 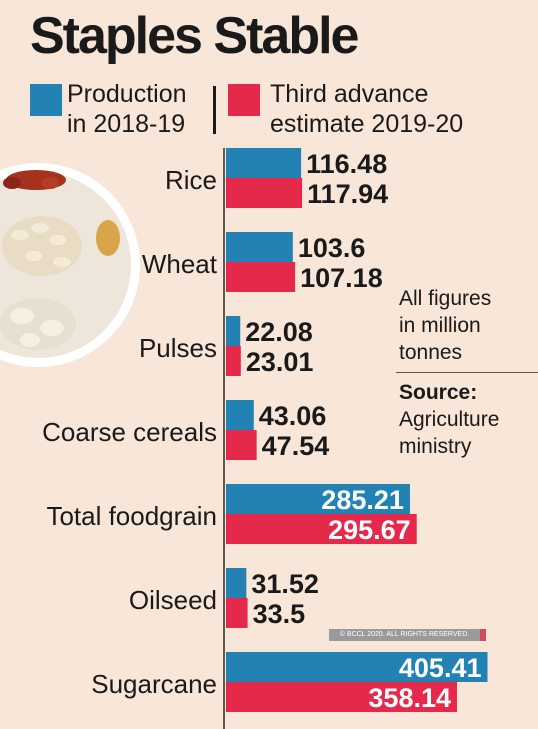 I want to click on chart-title: Staples Stable, so click(x=194, y=36).